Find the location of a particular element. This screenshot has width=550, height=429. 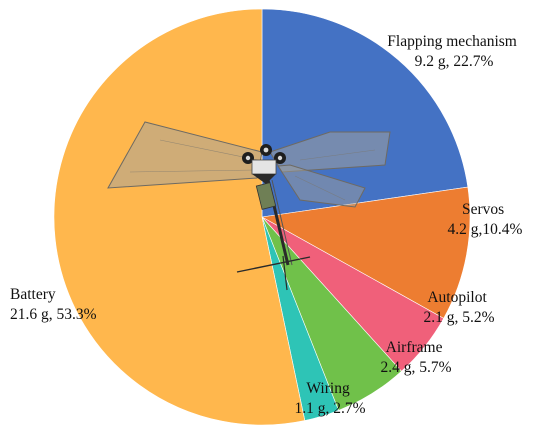

label-wiring: Wiring 1.1 g, 2.7% is located at coordinates (329, 398).